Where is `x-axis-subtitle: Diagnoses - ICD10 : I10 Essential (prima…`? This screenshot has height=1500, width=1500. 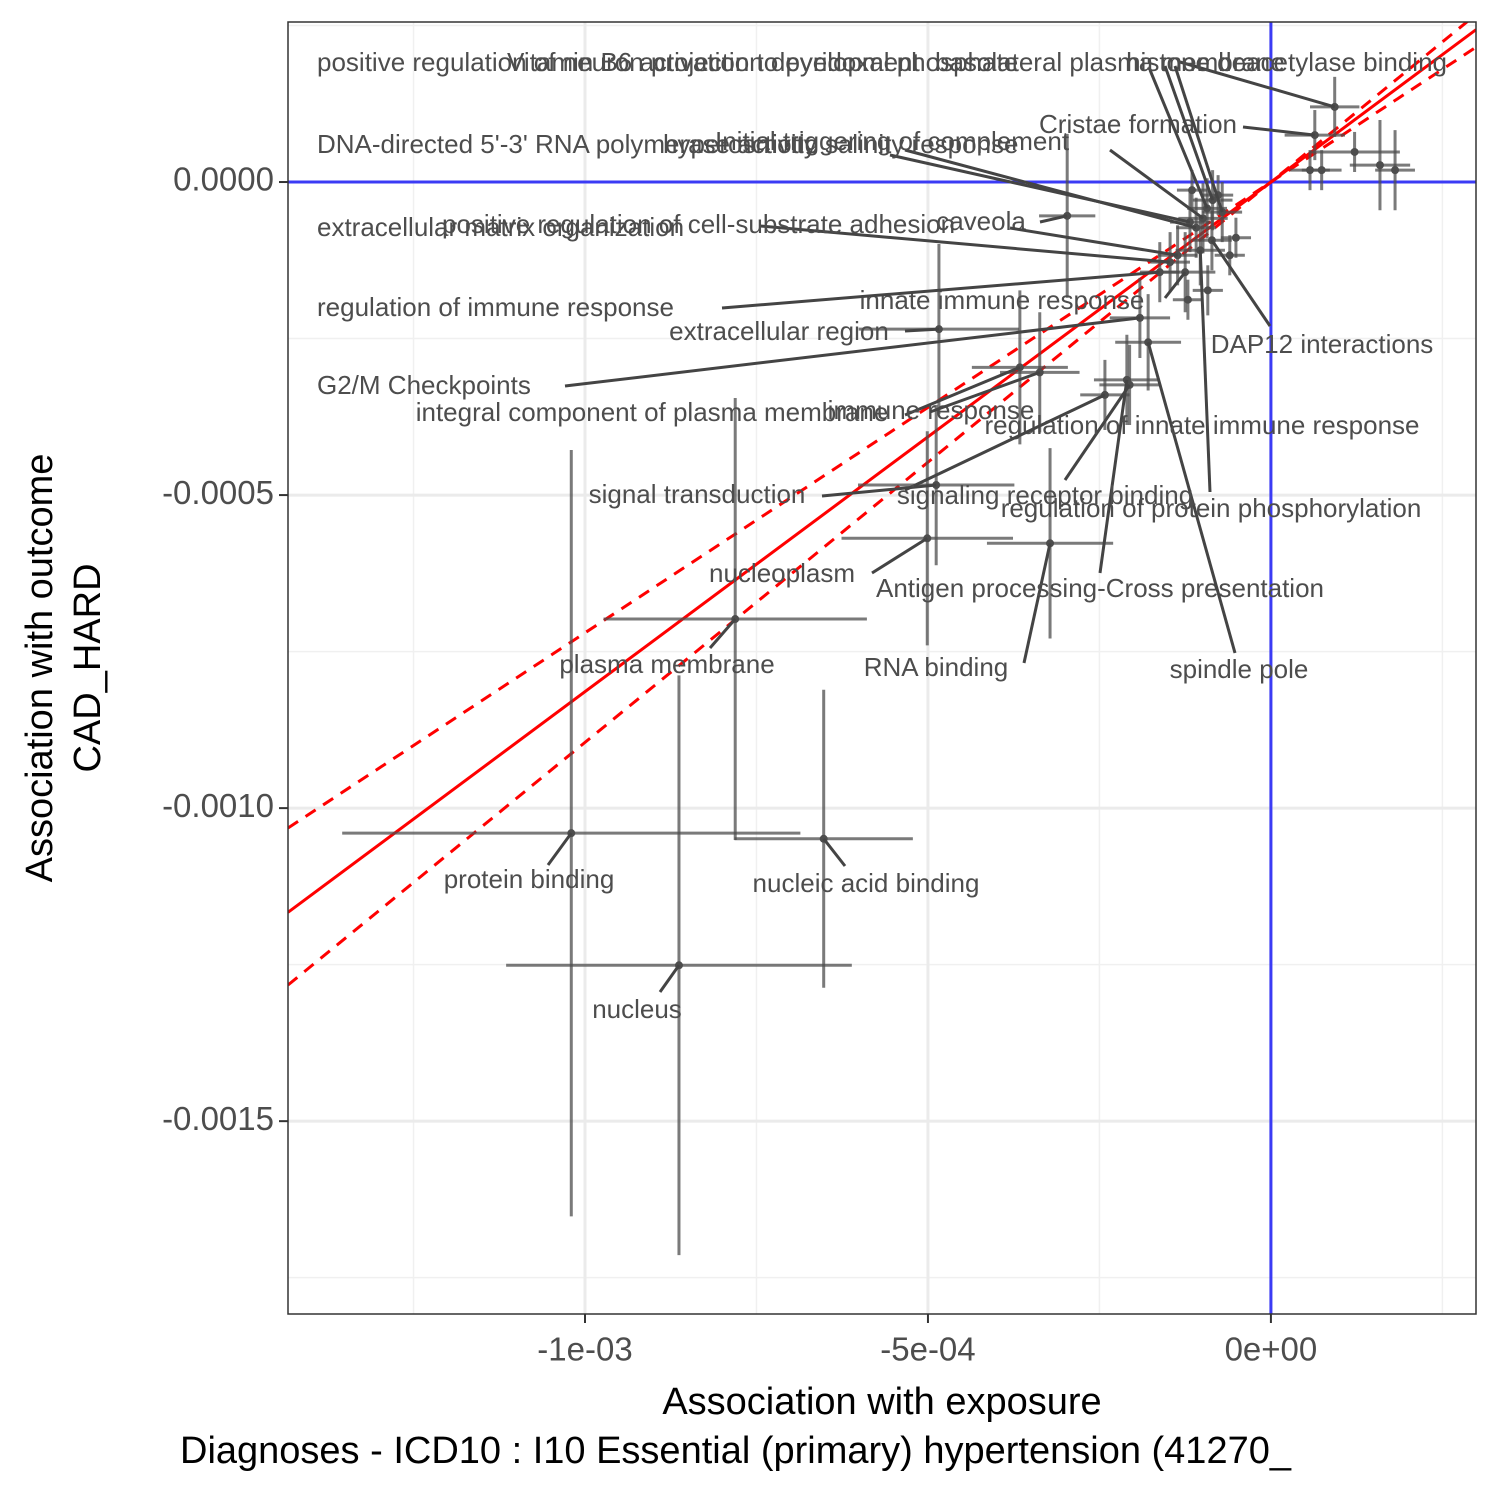 x-axis-subtitle: Diagnoses - ICD10 : I10 Essential (prima… is located at coordinates (736, 1451).